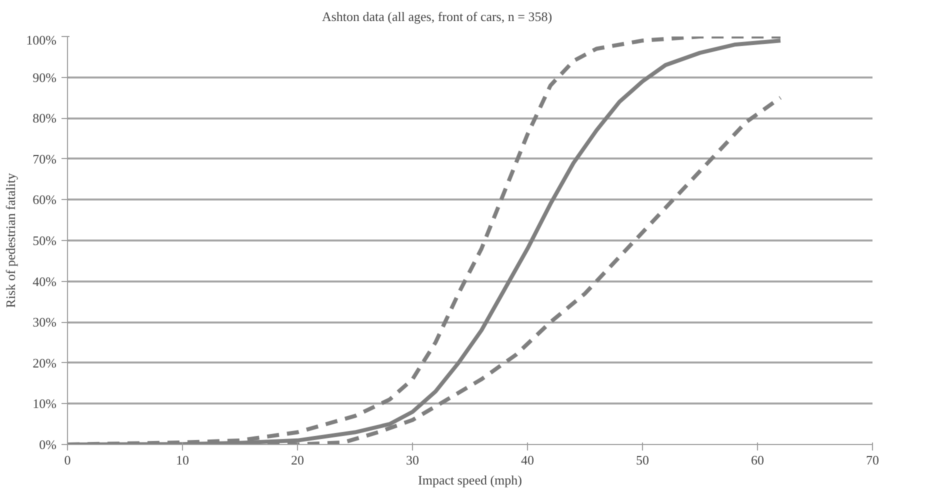 The image size is (931, 502). What do you see at coordinates (44, 322) in the screenshot?
I see `y-tick-label: 30%` at bounding box center [44, 322].